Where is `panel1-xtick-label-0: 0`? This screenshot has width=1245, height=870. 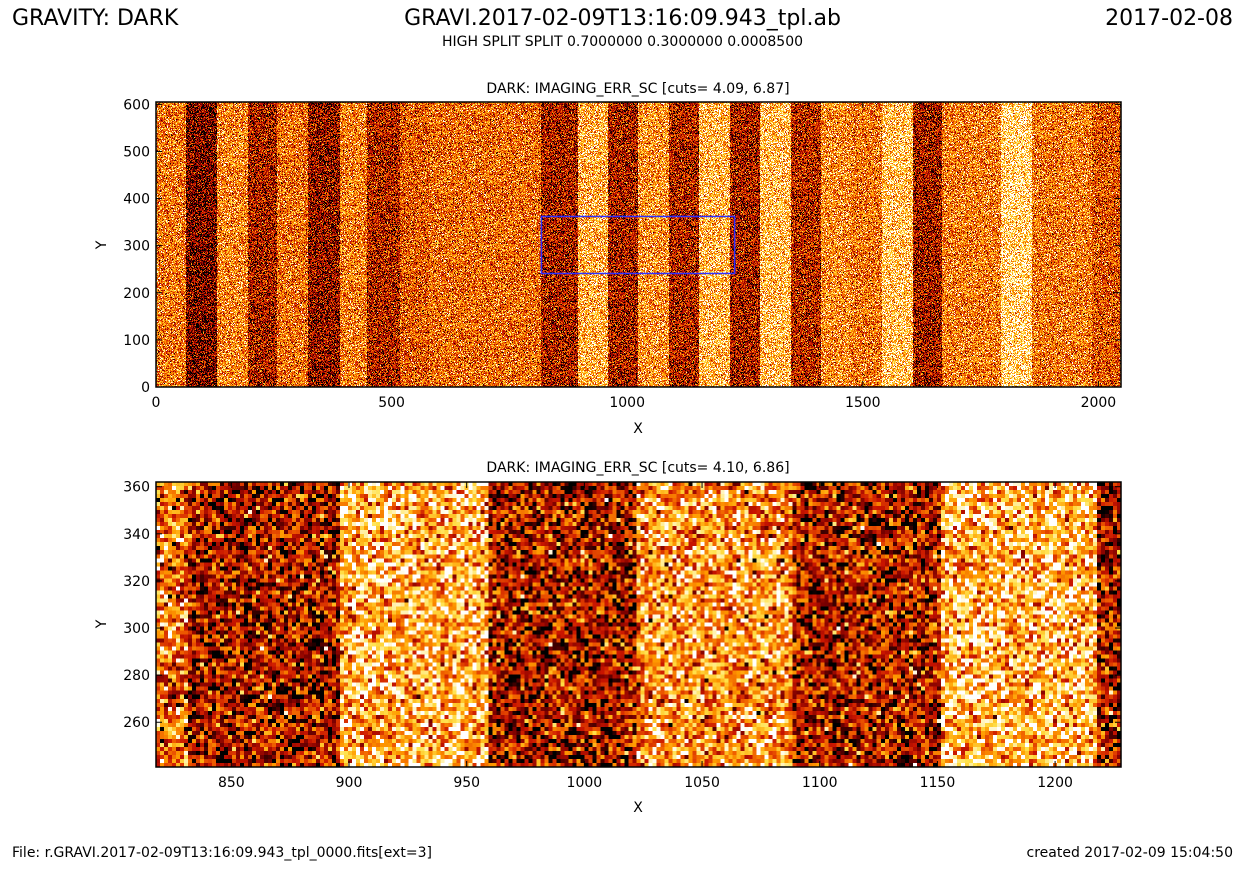
panel1-xtick-label-0: 0 is located at coordinates (156, 403).